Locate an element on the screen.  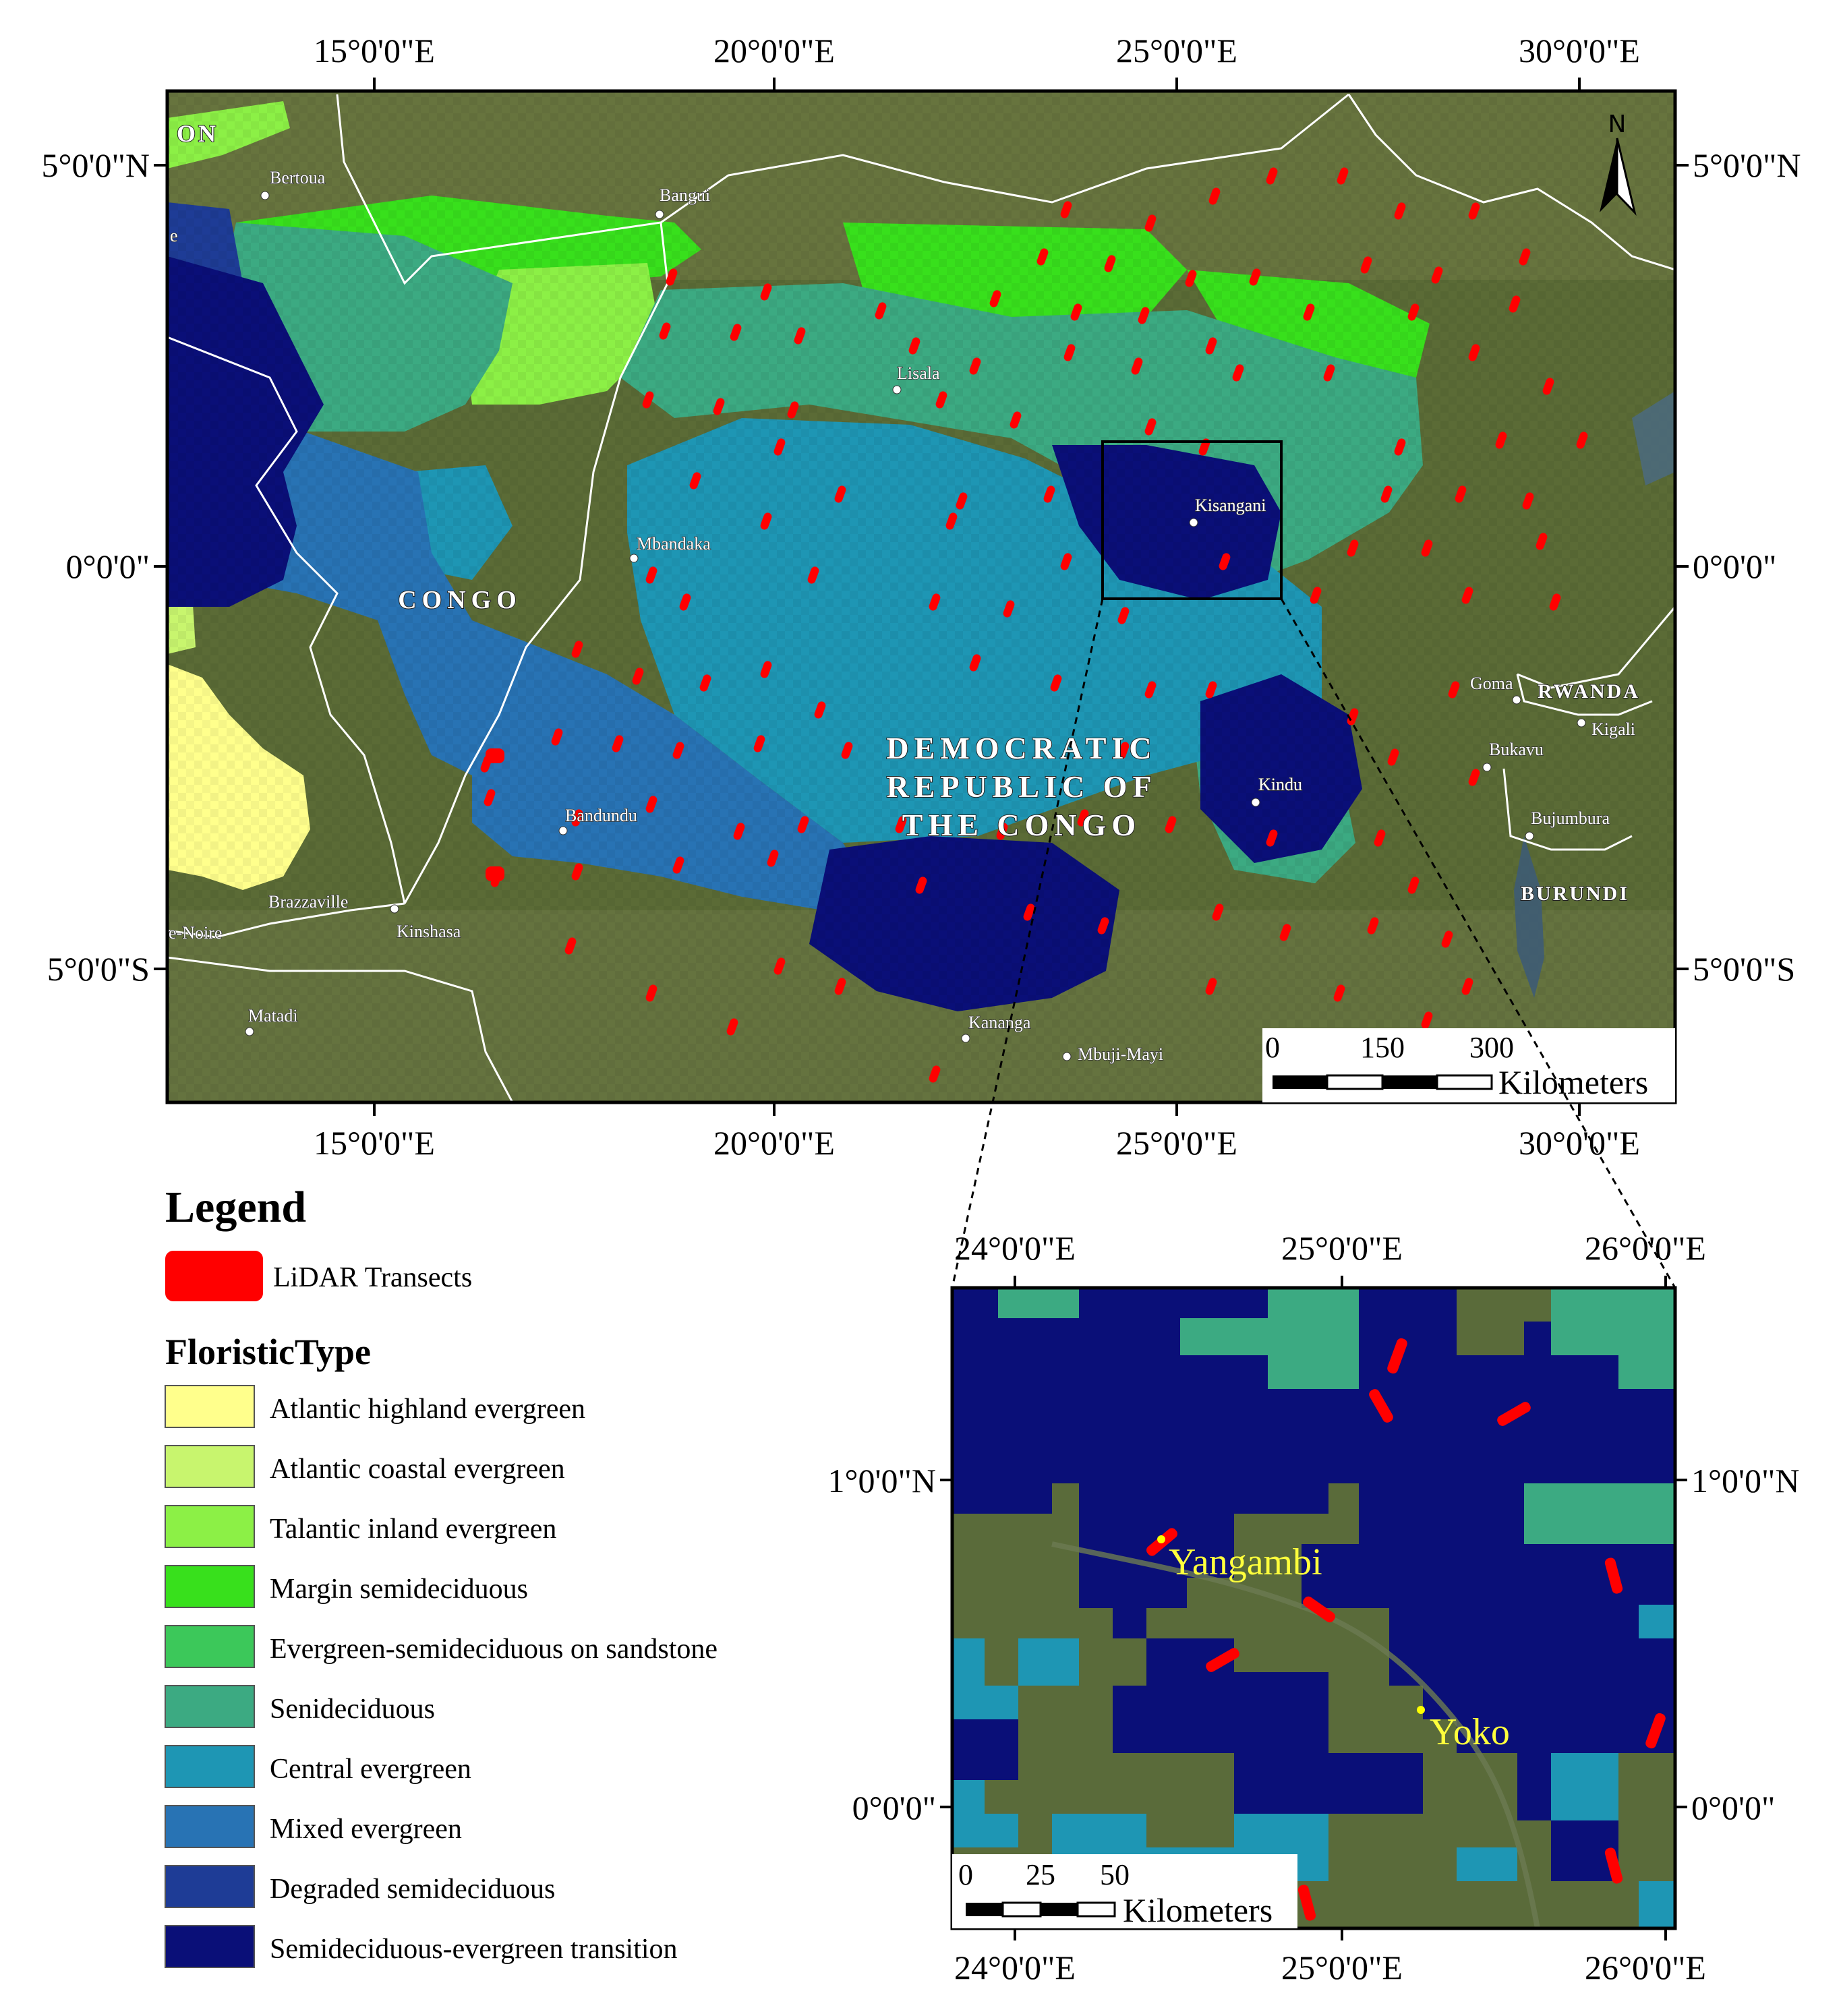
svg-text: 20°0'0"E is located at coordinates (774, 50).